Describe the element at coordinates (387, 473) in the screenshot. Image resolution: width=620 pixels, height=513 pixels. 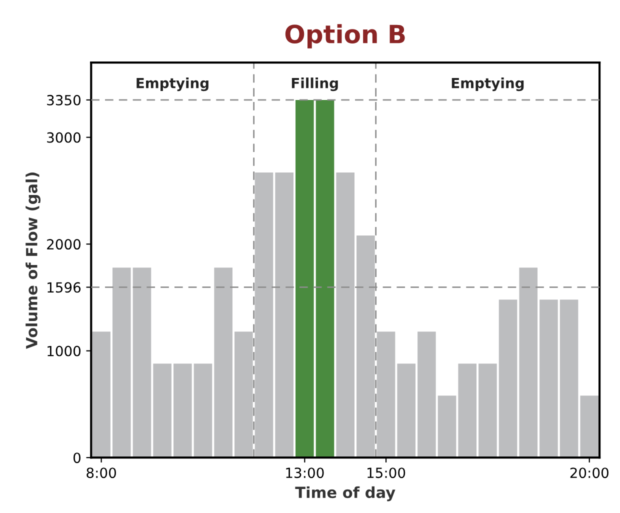
I see `x-tick-label: 15:00` at that location.